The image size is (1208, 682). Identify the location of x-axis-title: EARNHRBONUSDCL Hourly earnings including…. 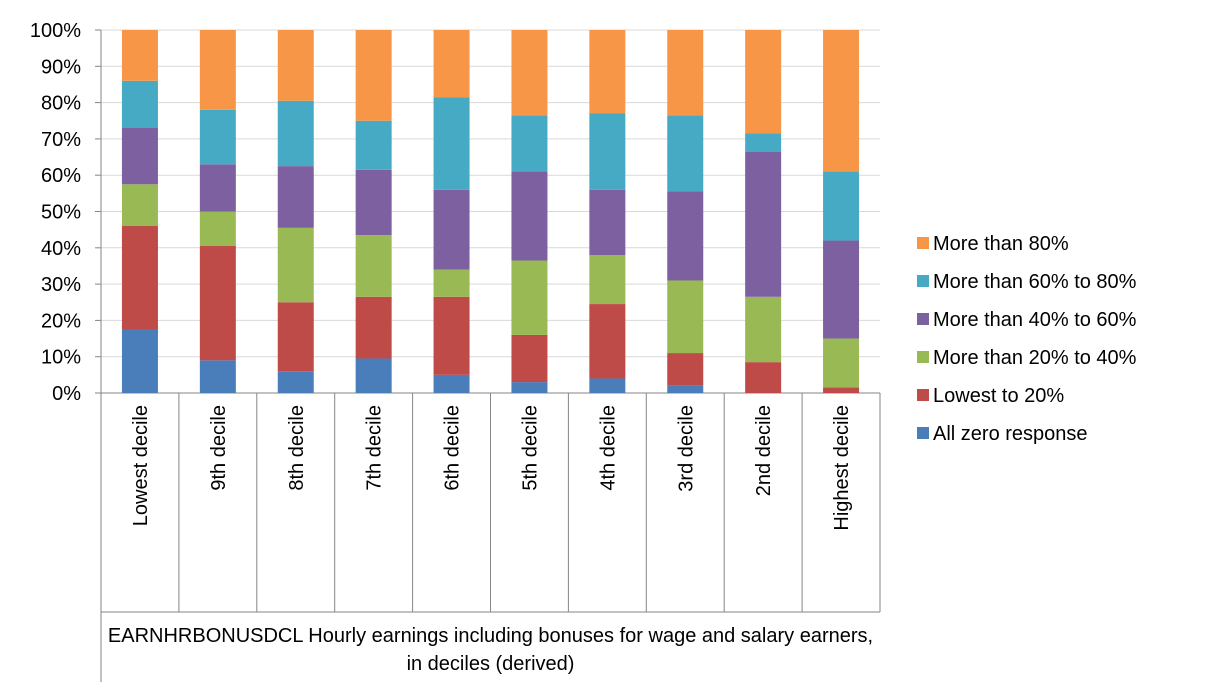
(490, 650).